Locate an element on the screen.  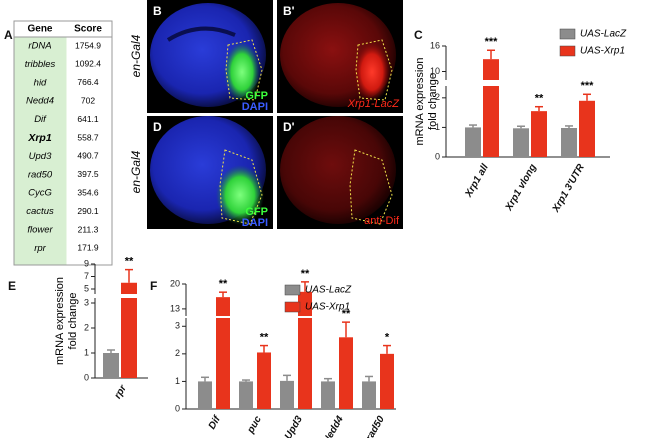
panel-letter: F is located at coordinates (153, 286).